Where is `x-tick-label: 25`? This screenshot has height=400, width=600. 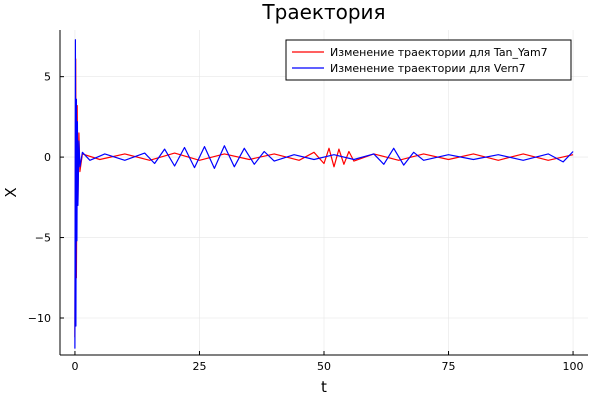
x-tick-label: 25 is located at coordinates (199, 366).